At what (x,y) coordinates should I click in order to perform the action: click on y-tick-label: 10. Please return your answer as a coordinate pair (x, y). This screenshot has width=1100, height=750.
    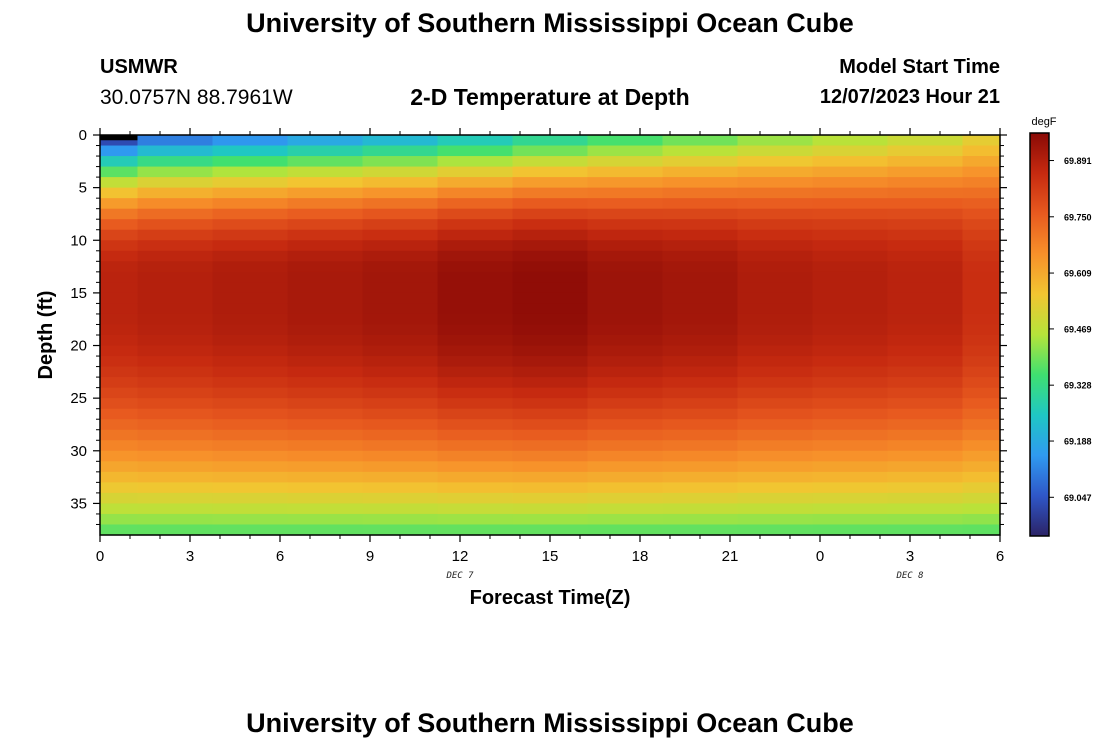
    Looking at the image, I should click on (78, 240).